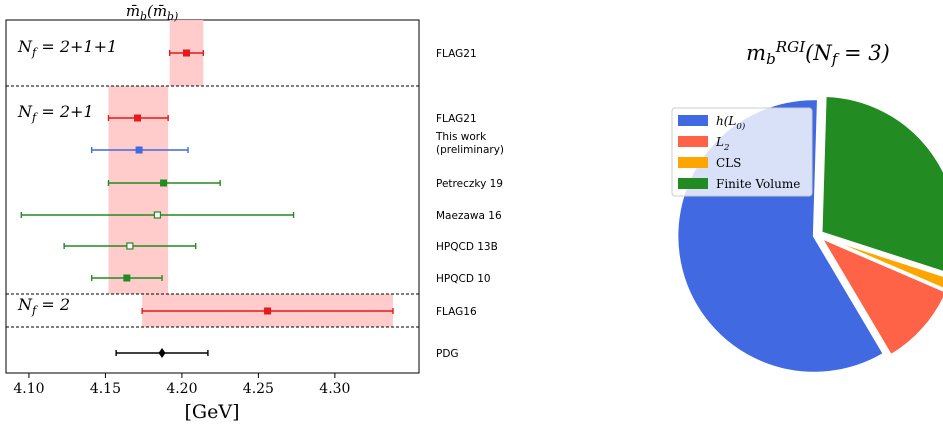 The height and width of the screenshot is (430, 943). I want to click on point-label-6: HPQCD 10, so click(463, 279).